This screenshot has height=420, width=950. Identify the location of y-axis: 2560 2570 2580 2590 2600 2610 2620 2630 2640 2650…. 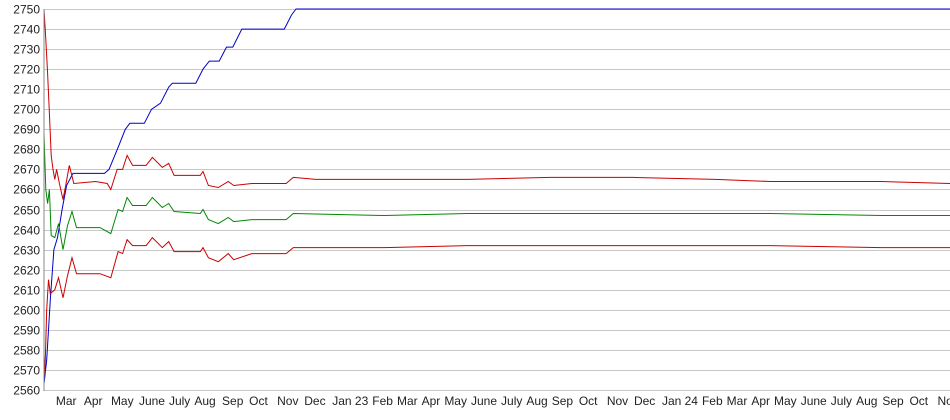
(26, 200).